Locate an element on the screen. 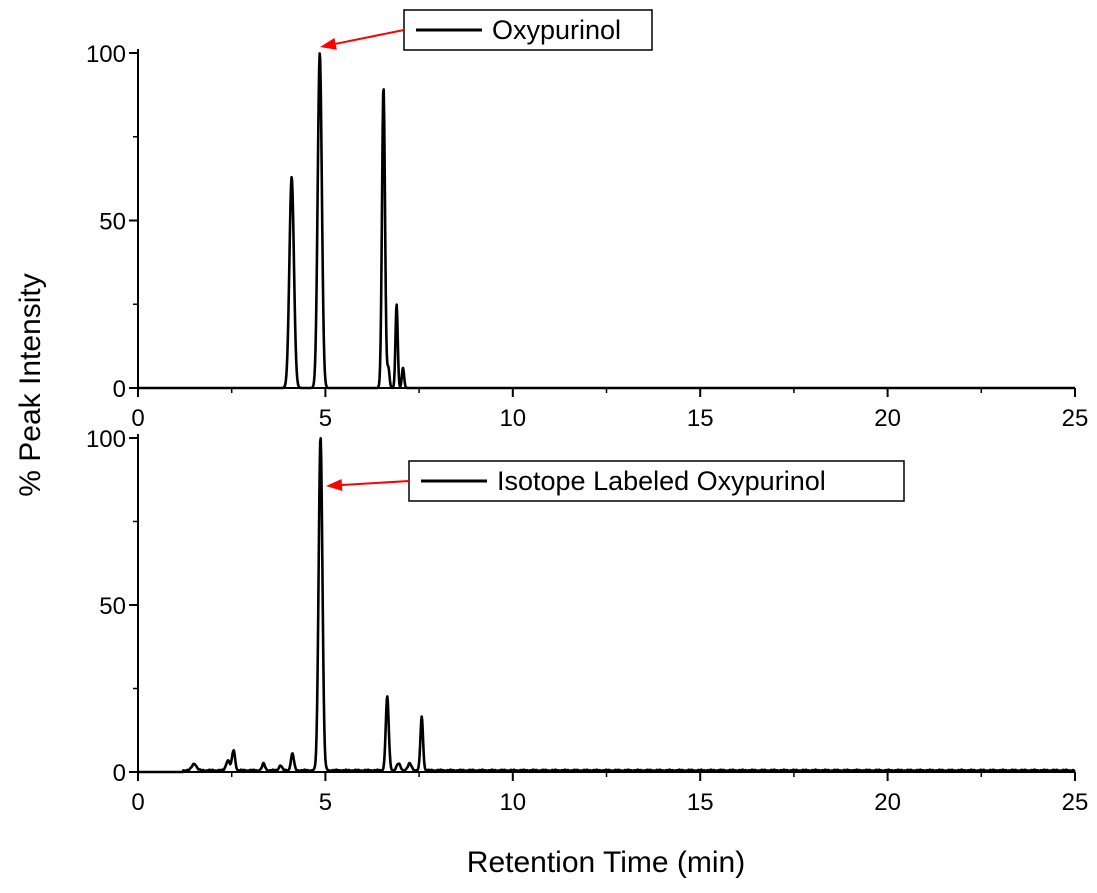 This screenshot has width=1097, height=893. legend-label: Isotope Labeled Oxypurinol is located at coordinates (661, 481).